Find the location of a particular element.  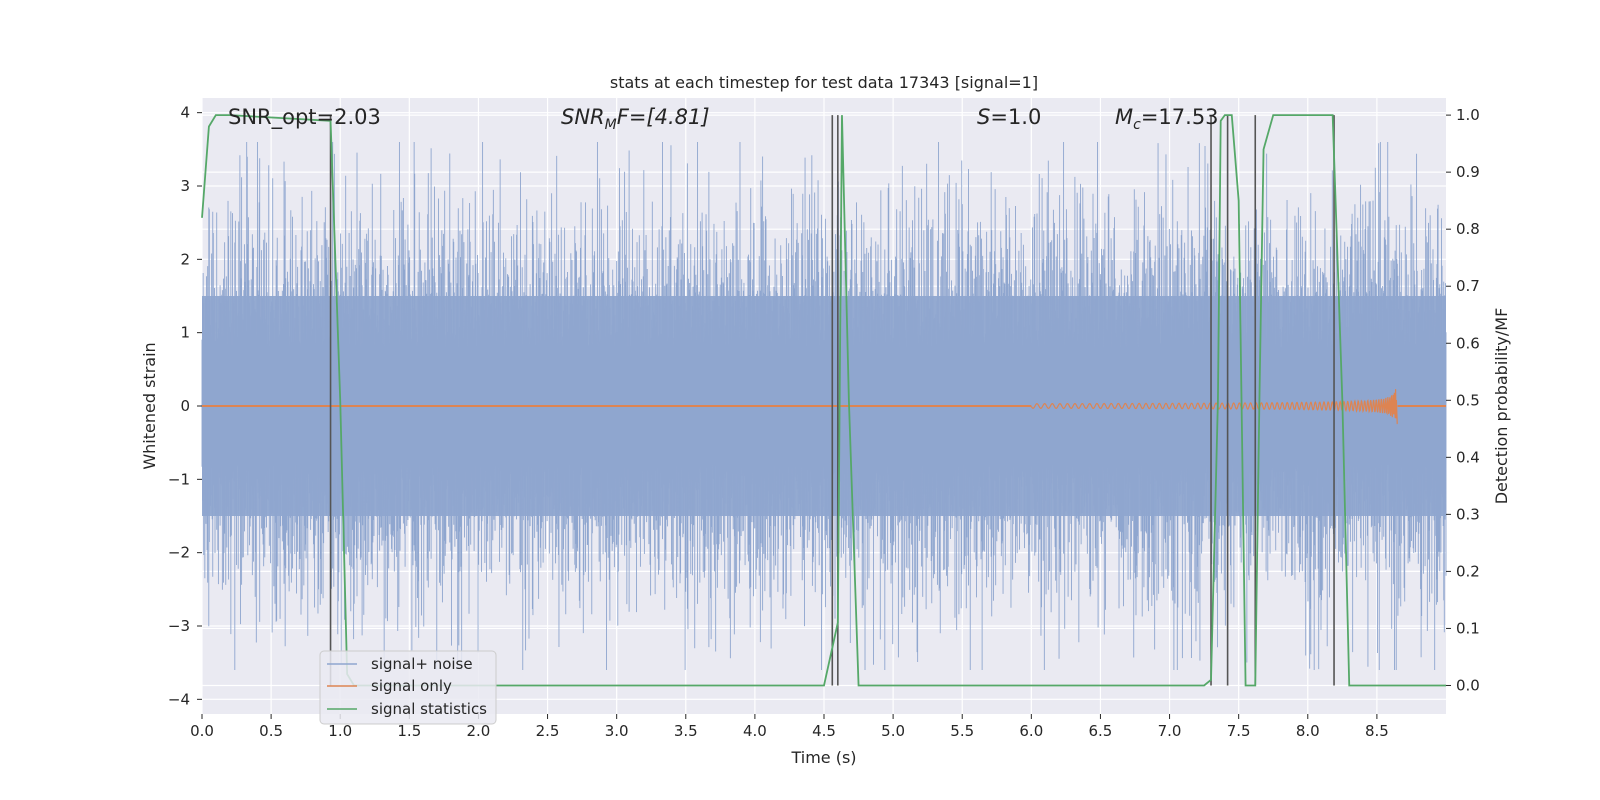

x-tick-label: 7.5 is located at coordinates (1239, 731).